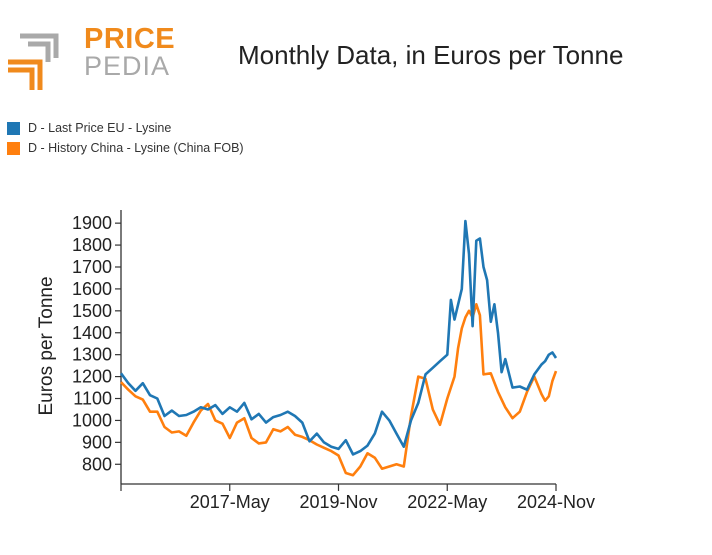 This screenshot has width=712, height=555. I want to click on legend-item-china: D - History China - Lysine (China FOB), so click(125, 148).